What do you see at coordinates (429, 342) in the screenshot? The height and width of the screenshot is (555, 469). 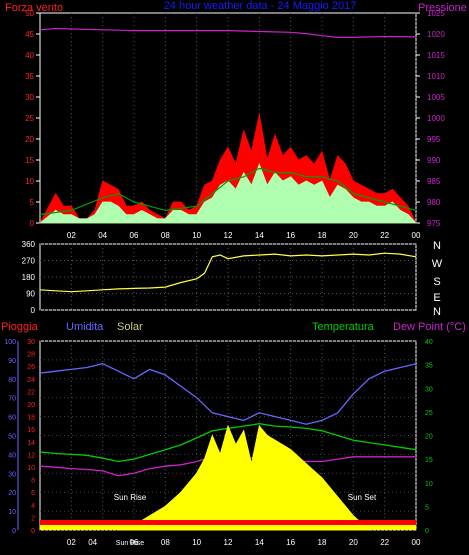 I see `temperature-tick-label: 40` at bounding box center [429, 342].